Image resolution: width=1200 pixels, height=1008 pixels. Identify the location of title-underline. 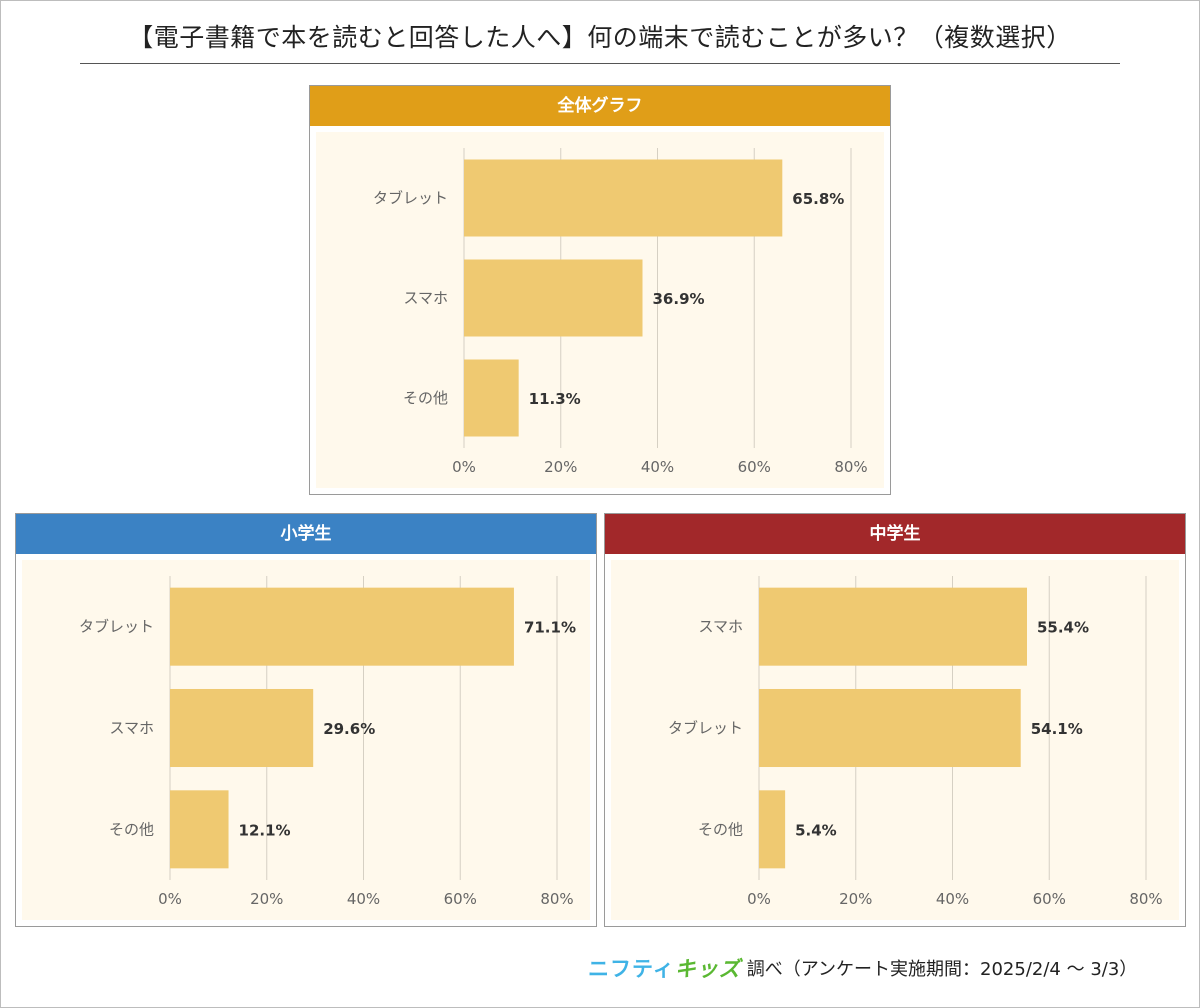
(600, 63).